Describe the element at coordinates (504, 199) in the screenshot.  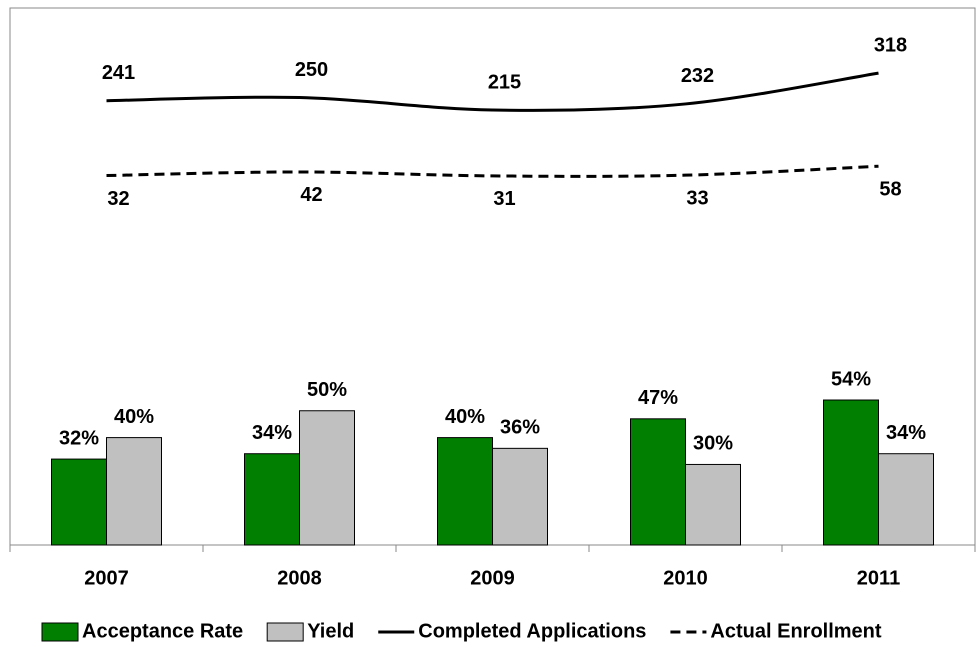
I see `data-label: 31` at that location.